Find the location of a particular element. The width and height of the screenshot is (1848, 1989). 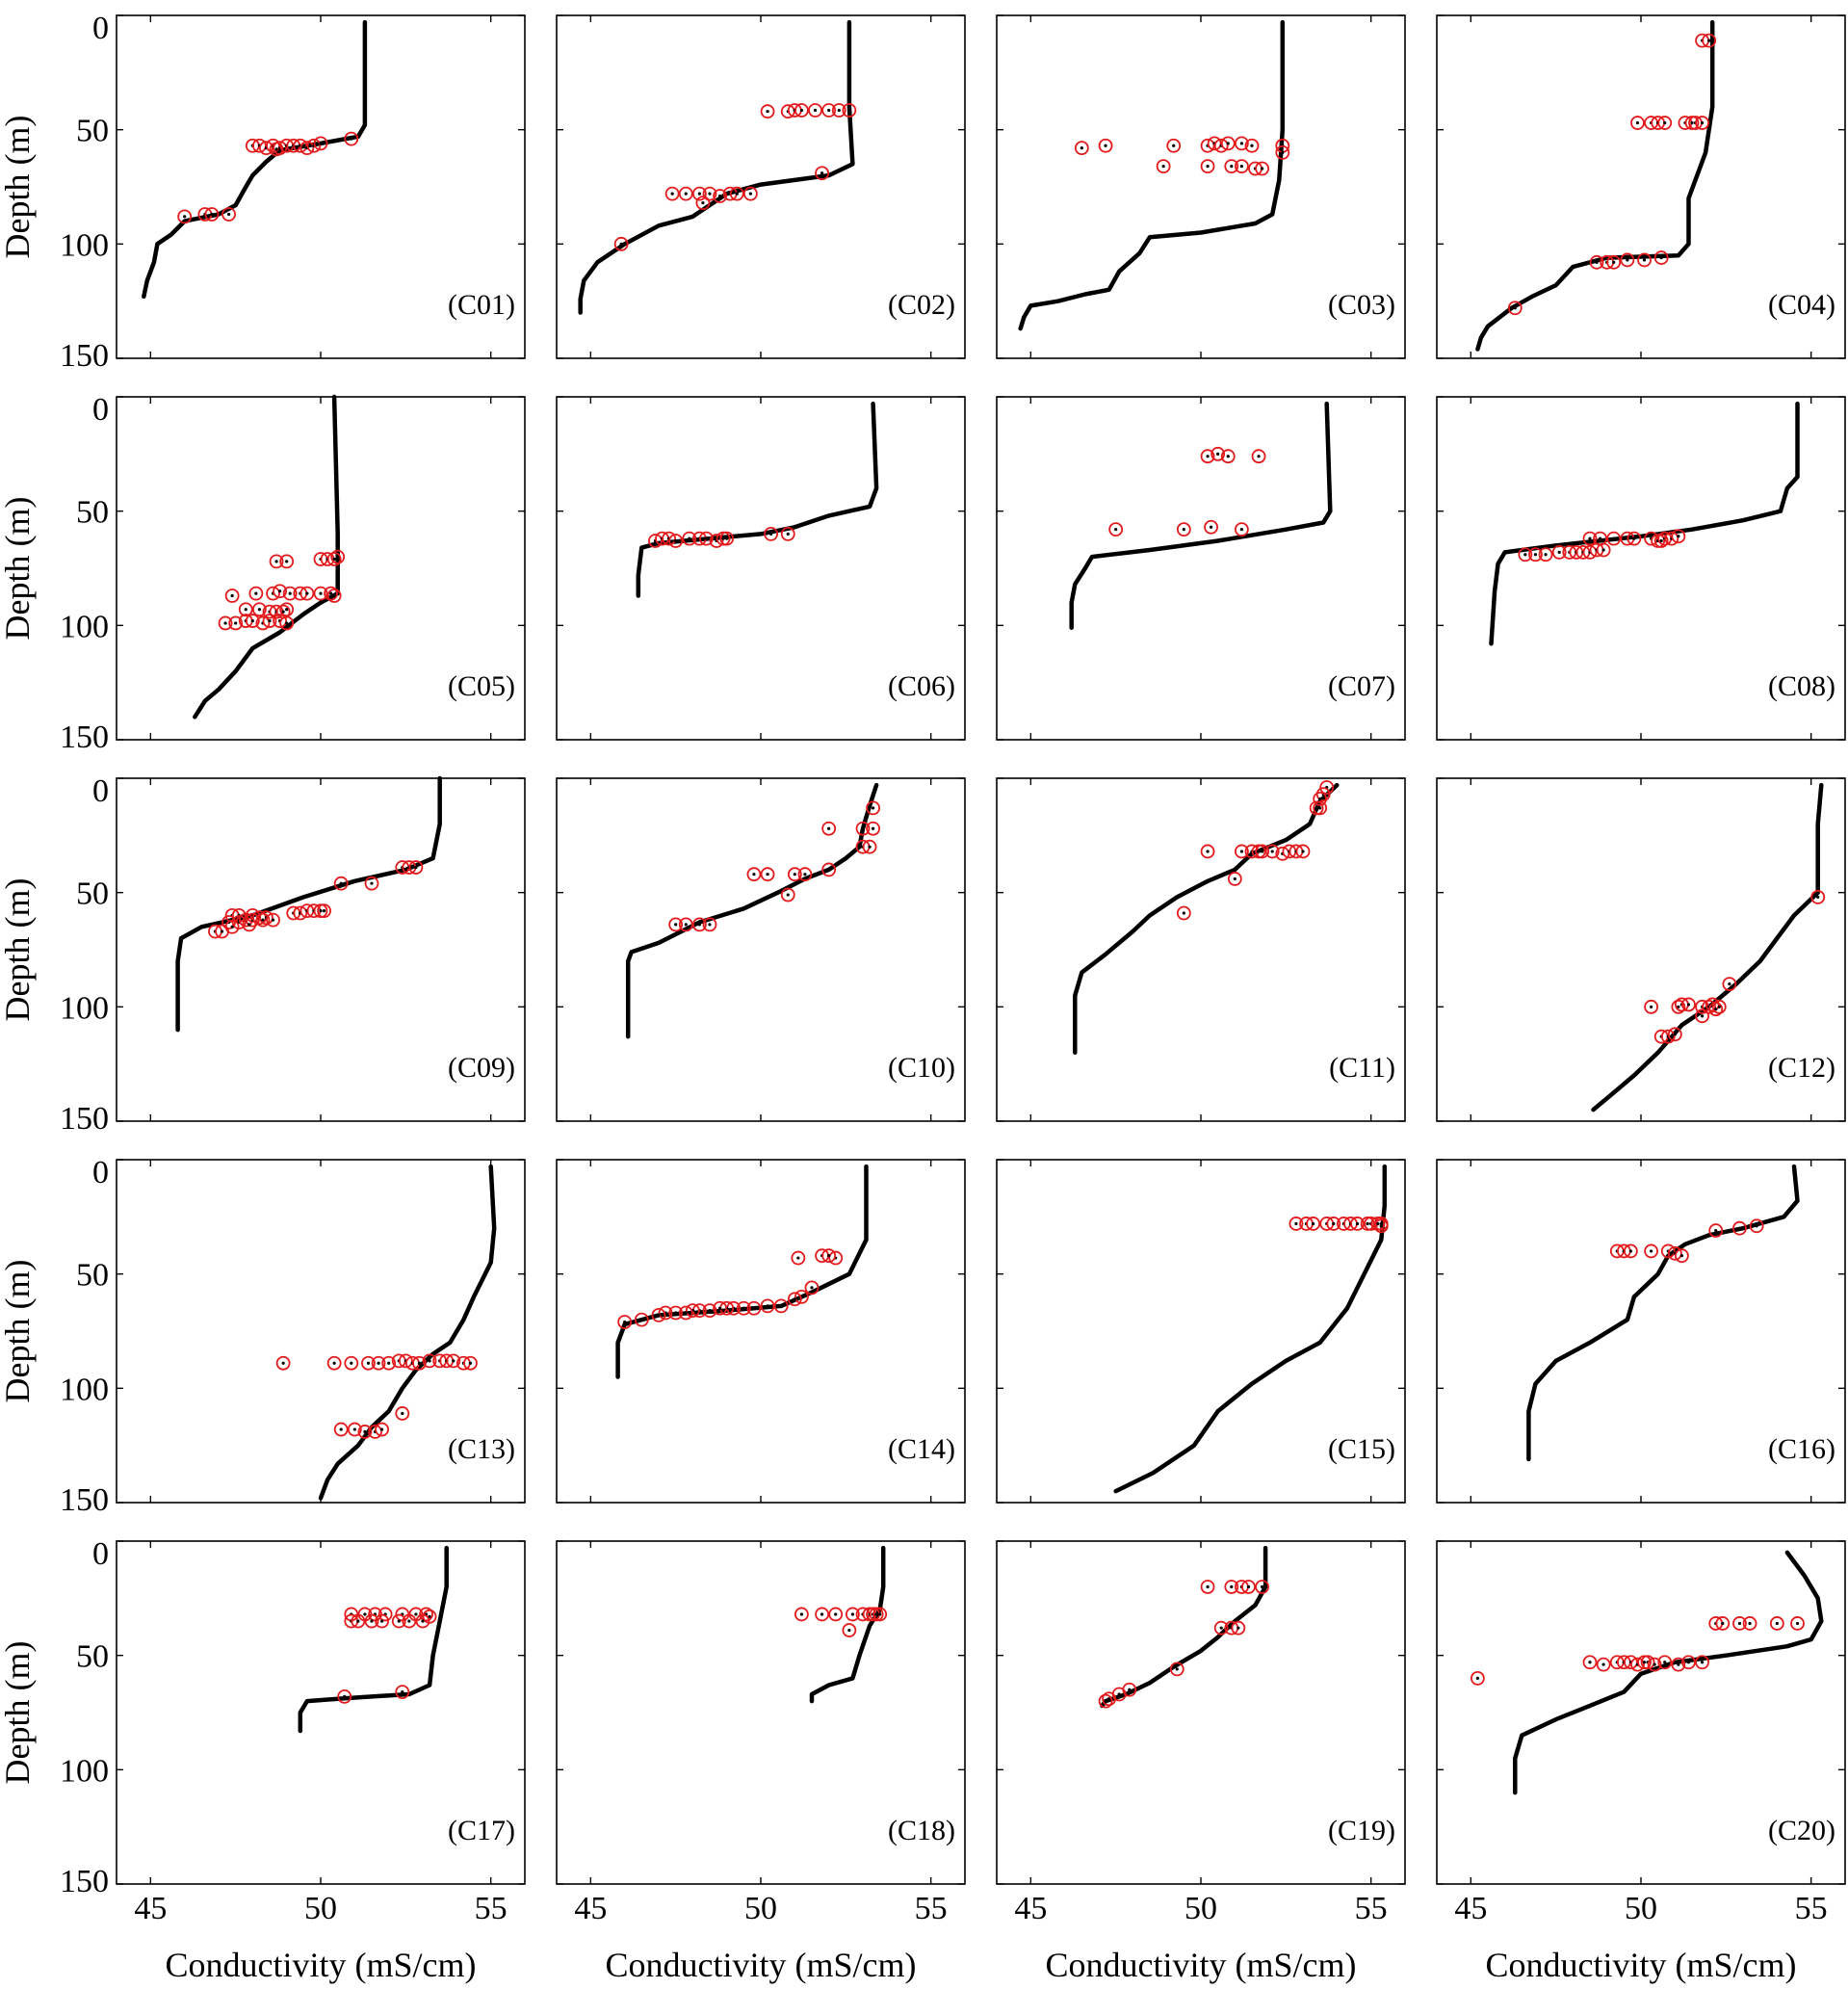

y-tick-label: 100 is located at coordinates (84, 1390).